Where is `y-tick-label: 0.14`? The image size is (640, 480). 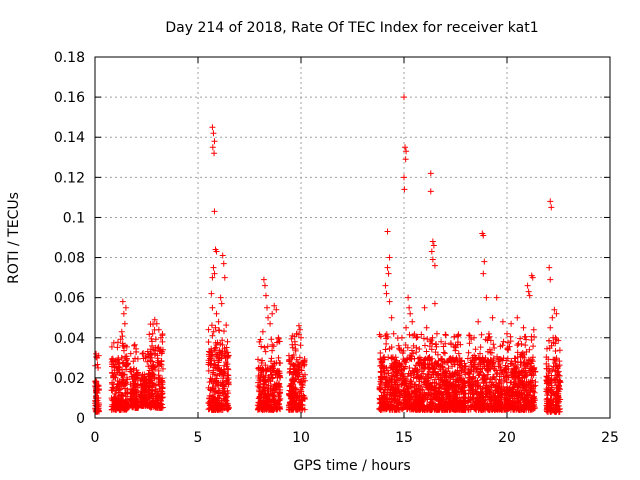 y-tick-label: 0.14 is located at coordinates (69, 138).